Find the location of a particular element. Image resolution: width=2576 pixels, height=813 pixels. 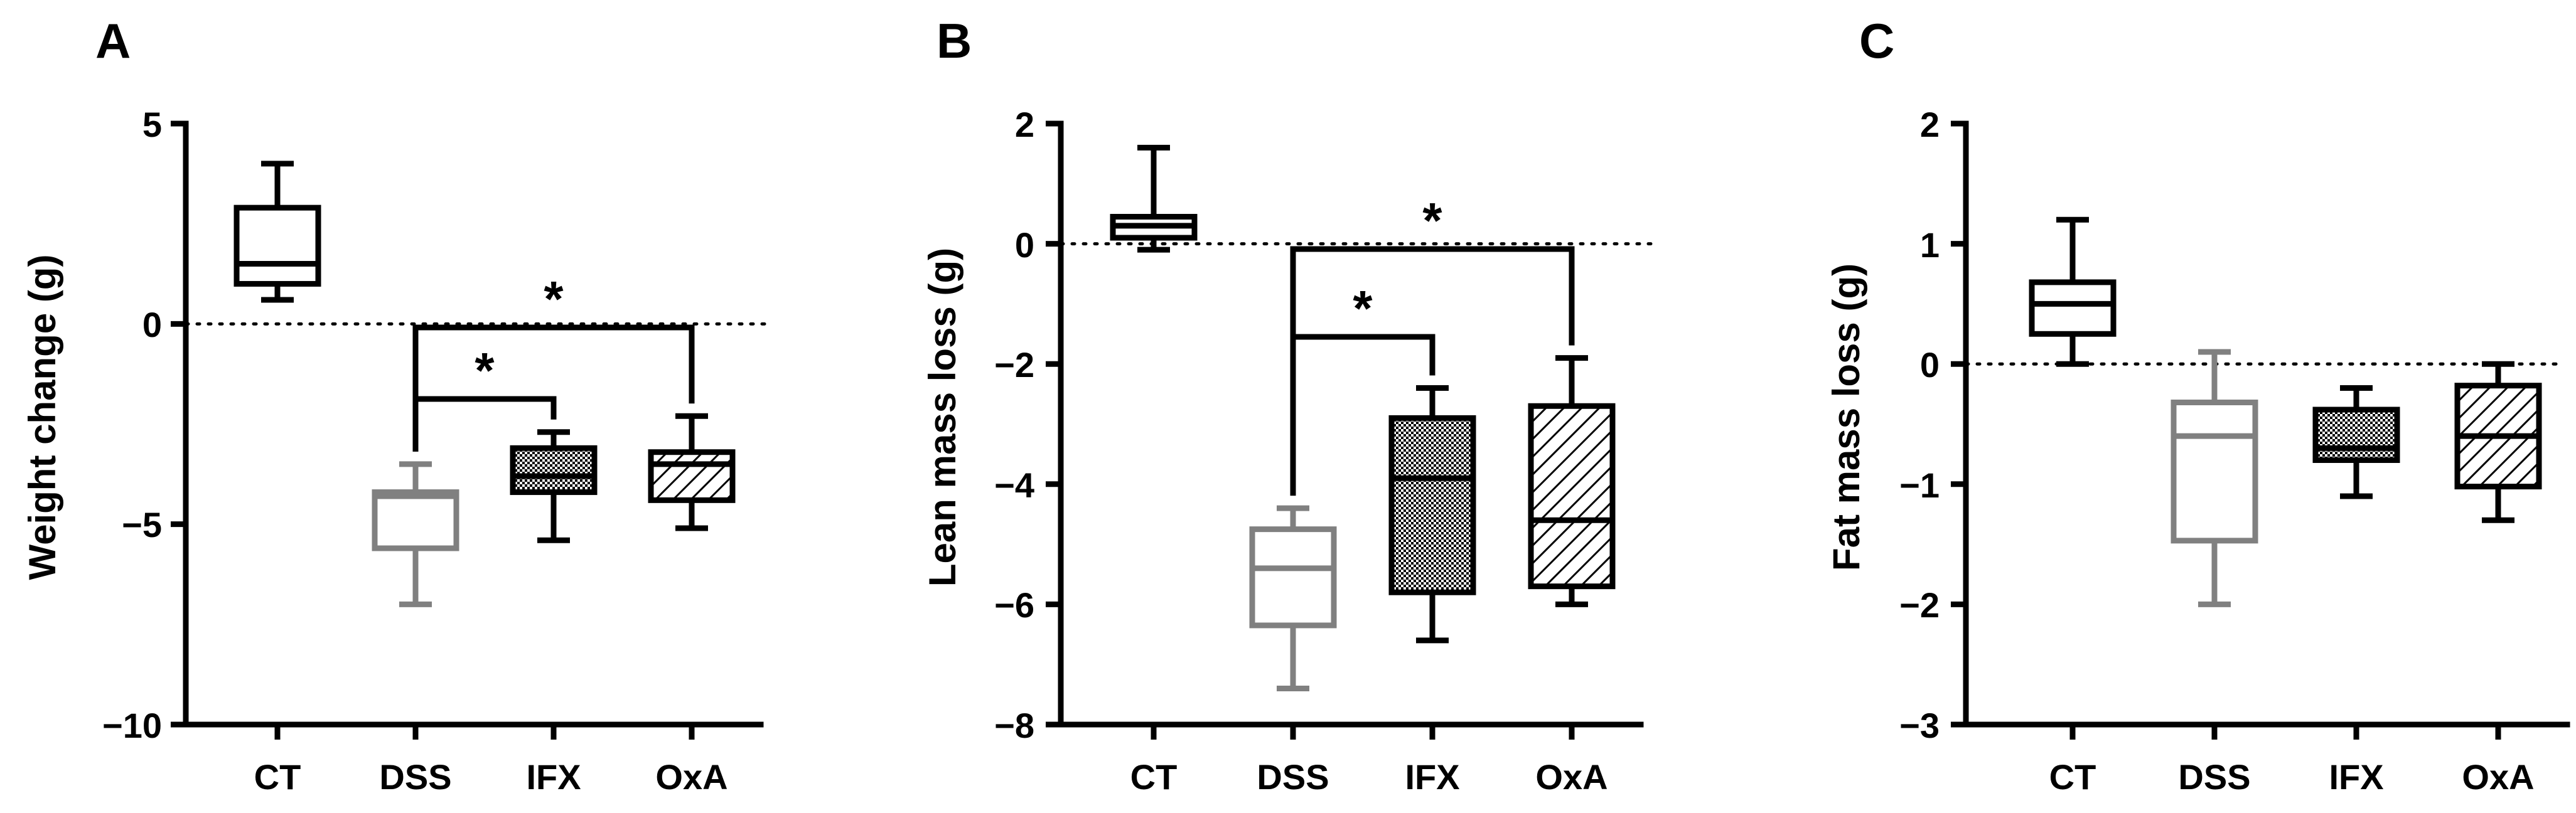

panel-c-y-tick-label: −3 is located at coordinates (1919, 725).